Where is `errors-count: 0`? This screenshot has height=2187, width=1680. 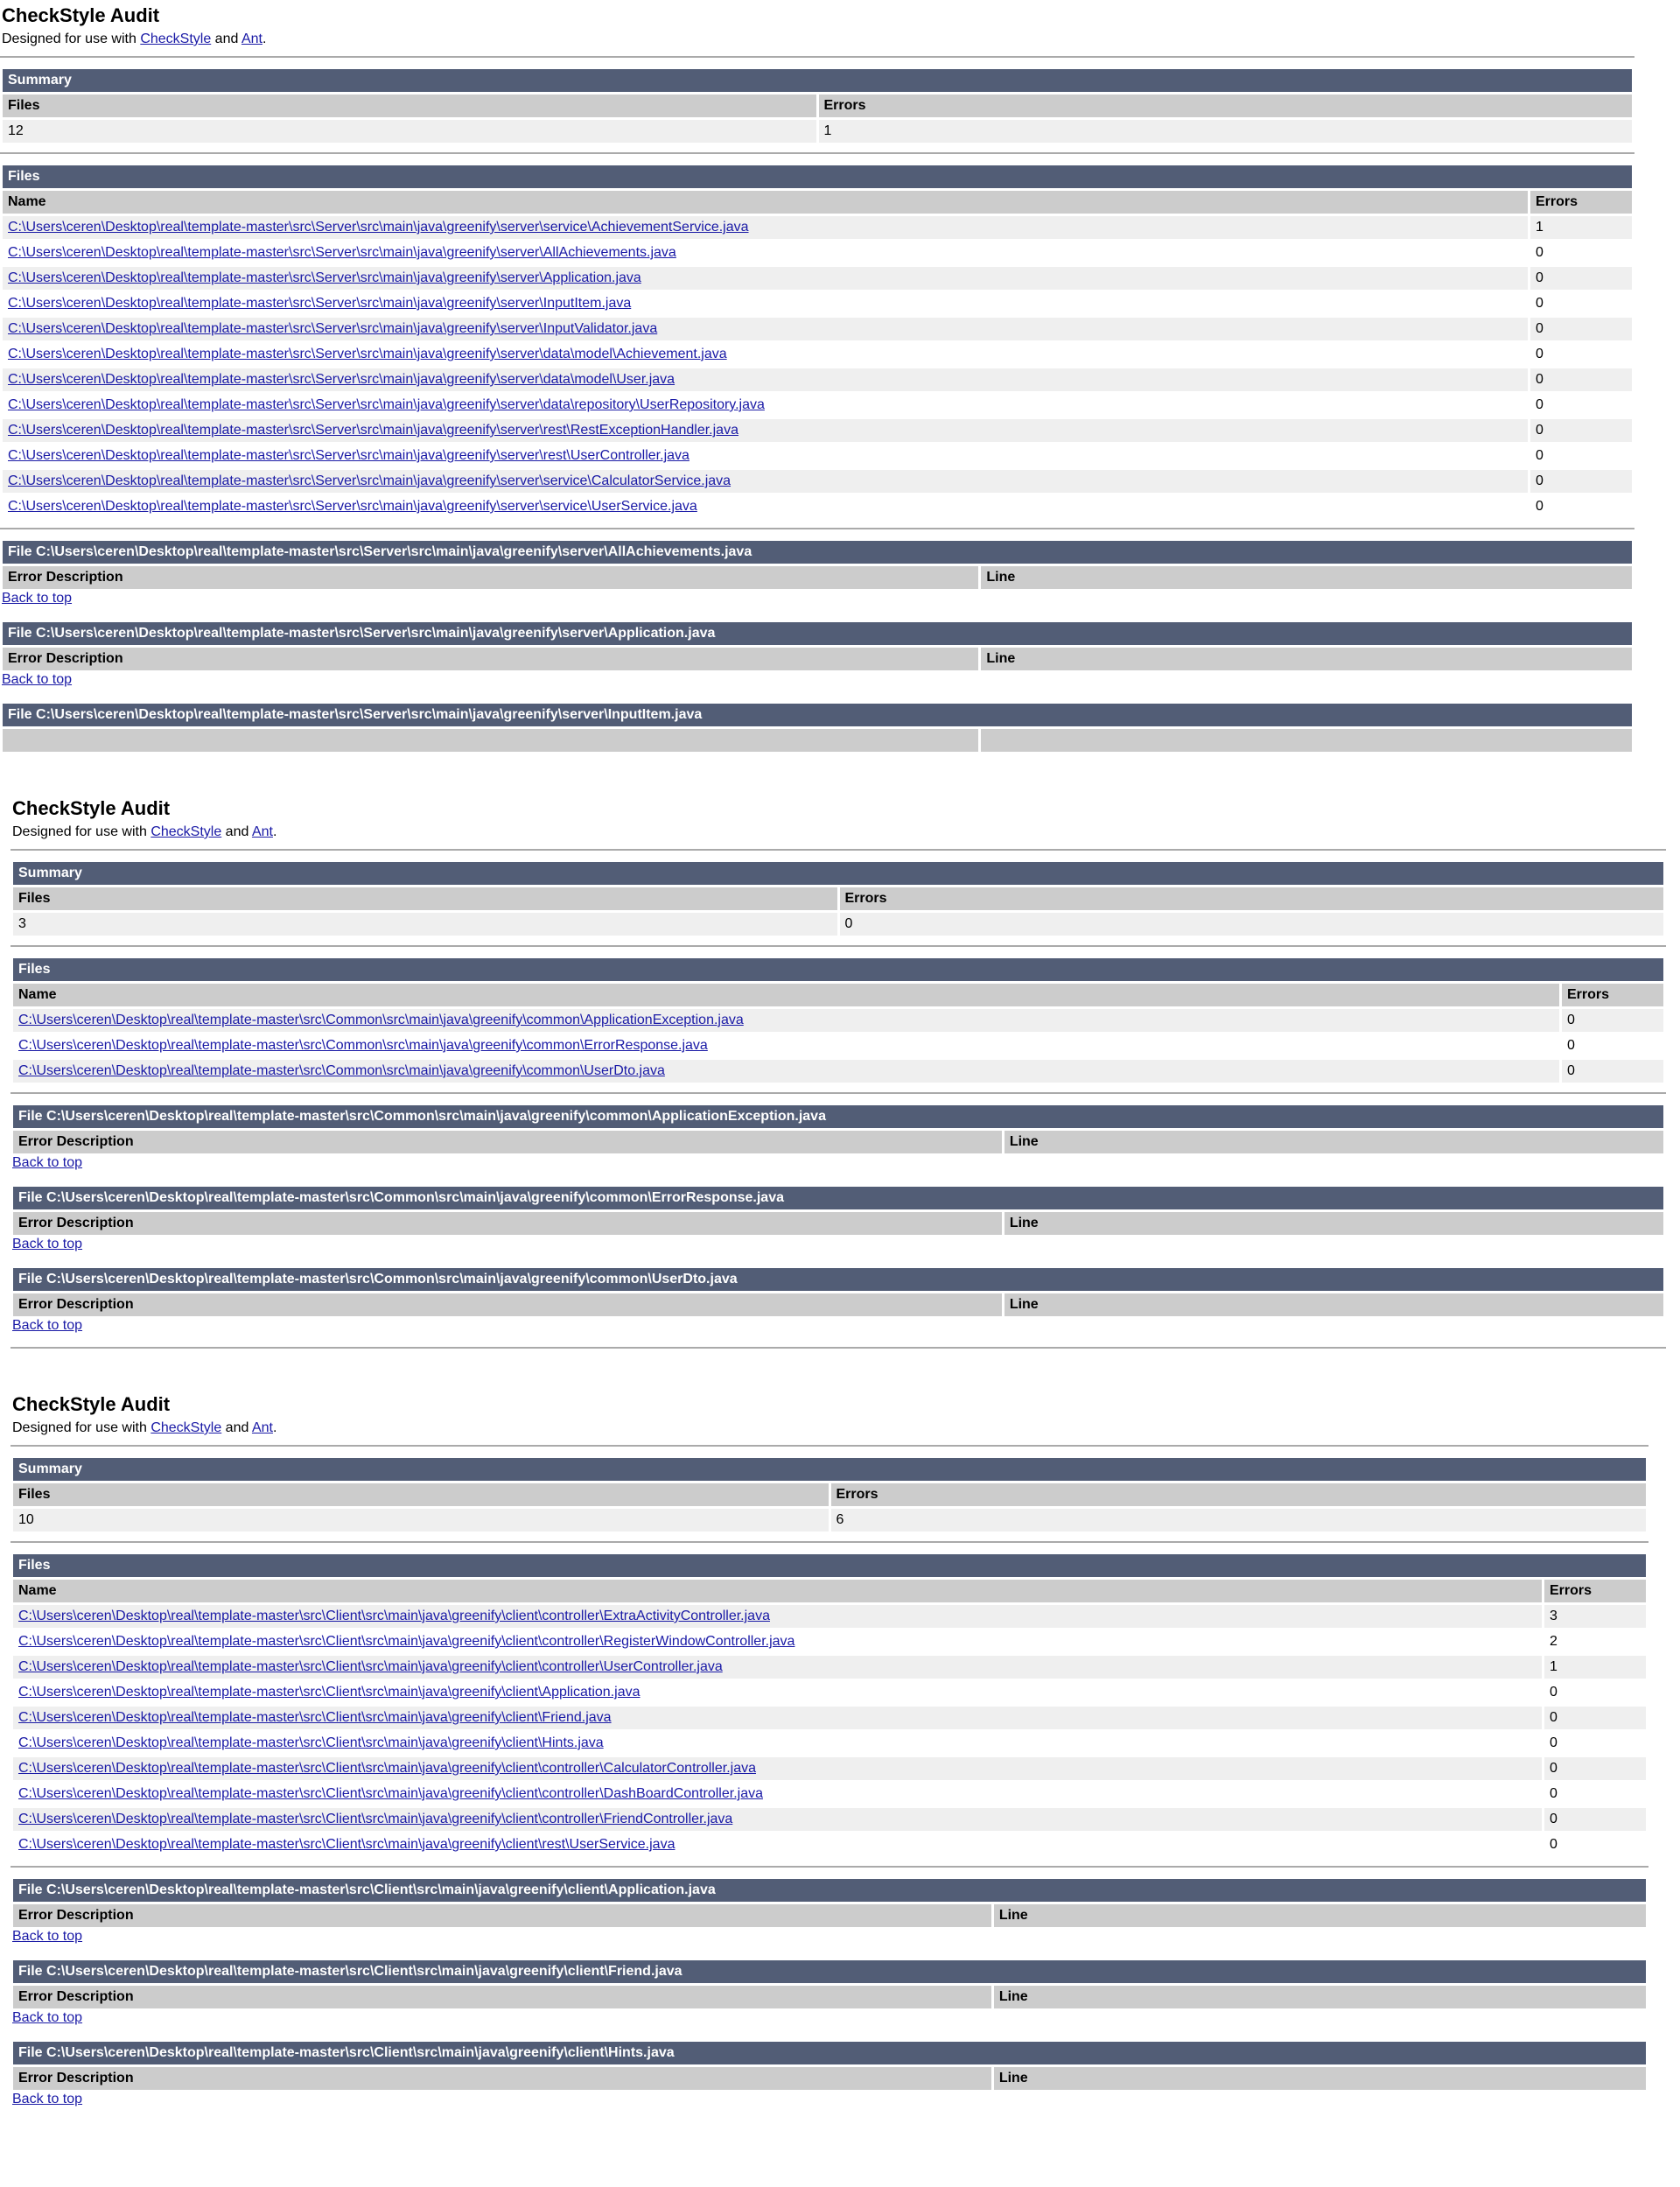
errors-count: 0 is located at coordinates (1251, 925).